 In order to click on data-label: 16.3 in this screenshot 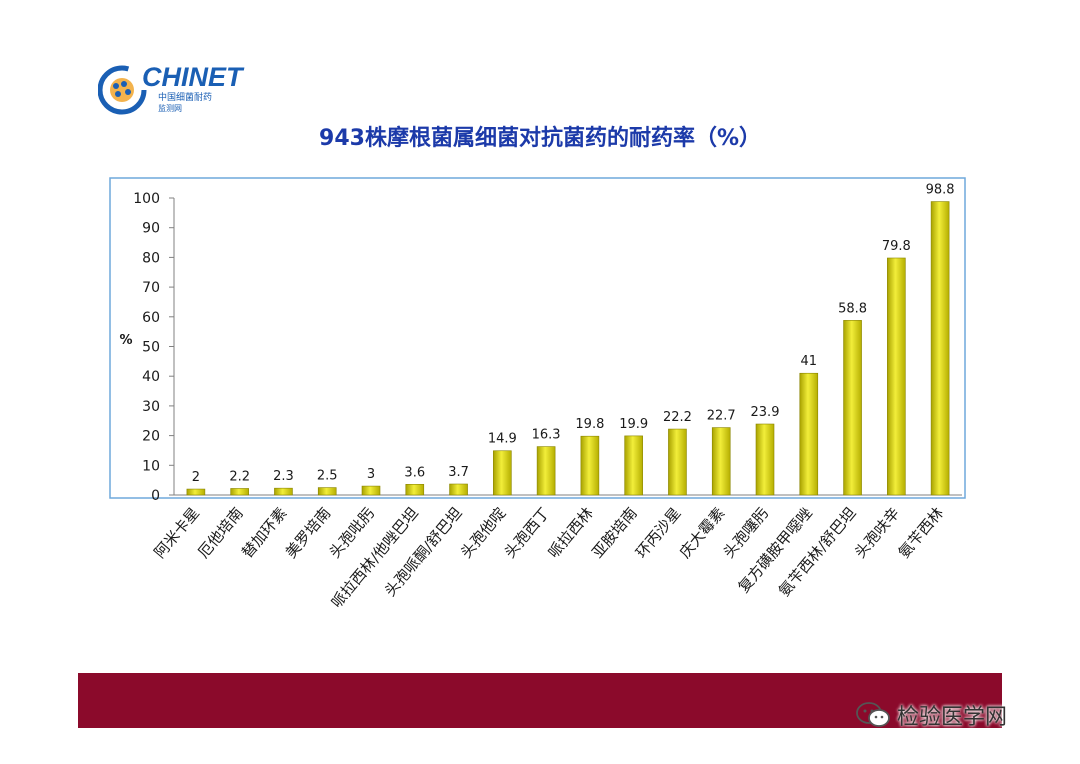, I will do `click(546, 435)`.